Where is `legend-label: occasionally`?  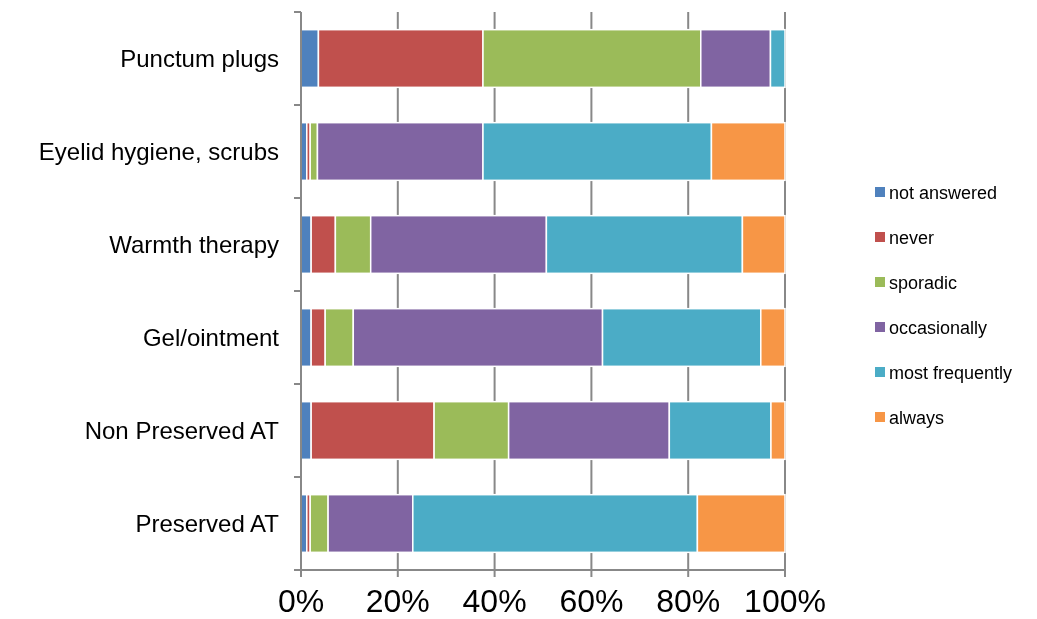 legend-label: occasionally is located at coordinates (938, 328).